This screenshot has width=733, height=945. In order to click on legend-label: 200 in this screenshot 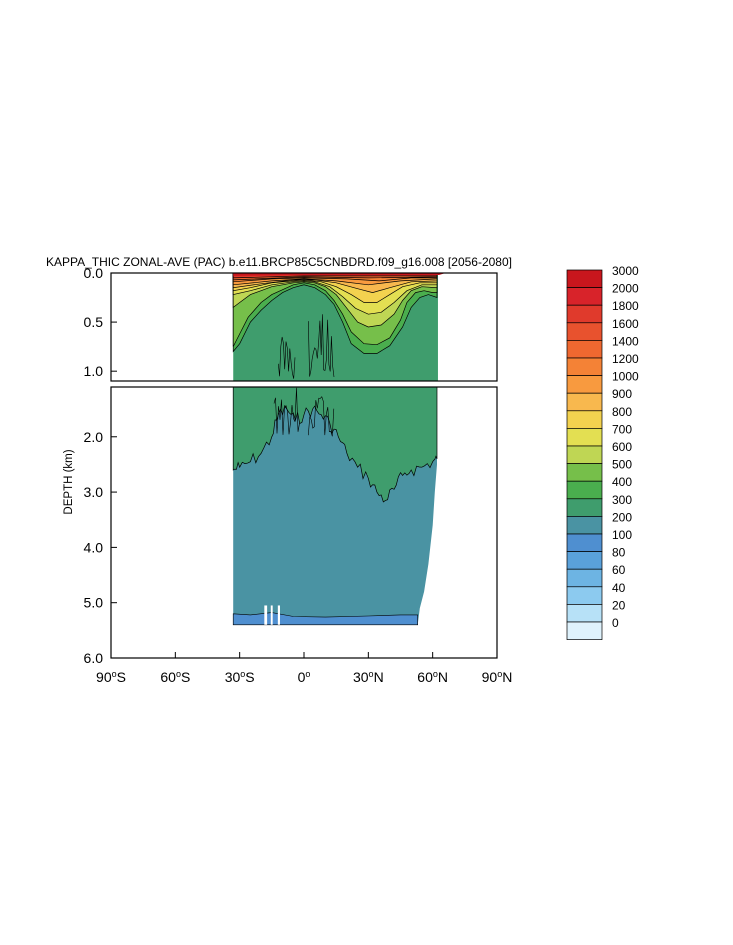, I will do `click(622, 517)`.